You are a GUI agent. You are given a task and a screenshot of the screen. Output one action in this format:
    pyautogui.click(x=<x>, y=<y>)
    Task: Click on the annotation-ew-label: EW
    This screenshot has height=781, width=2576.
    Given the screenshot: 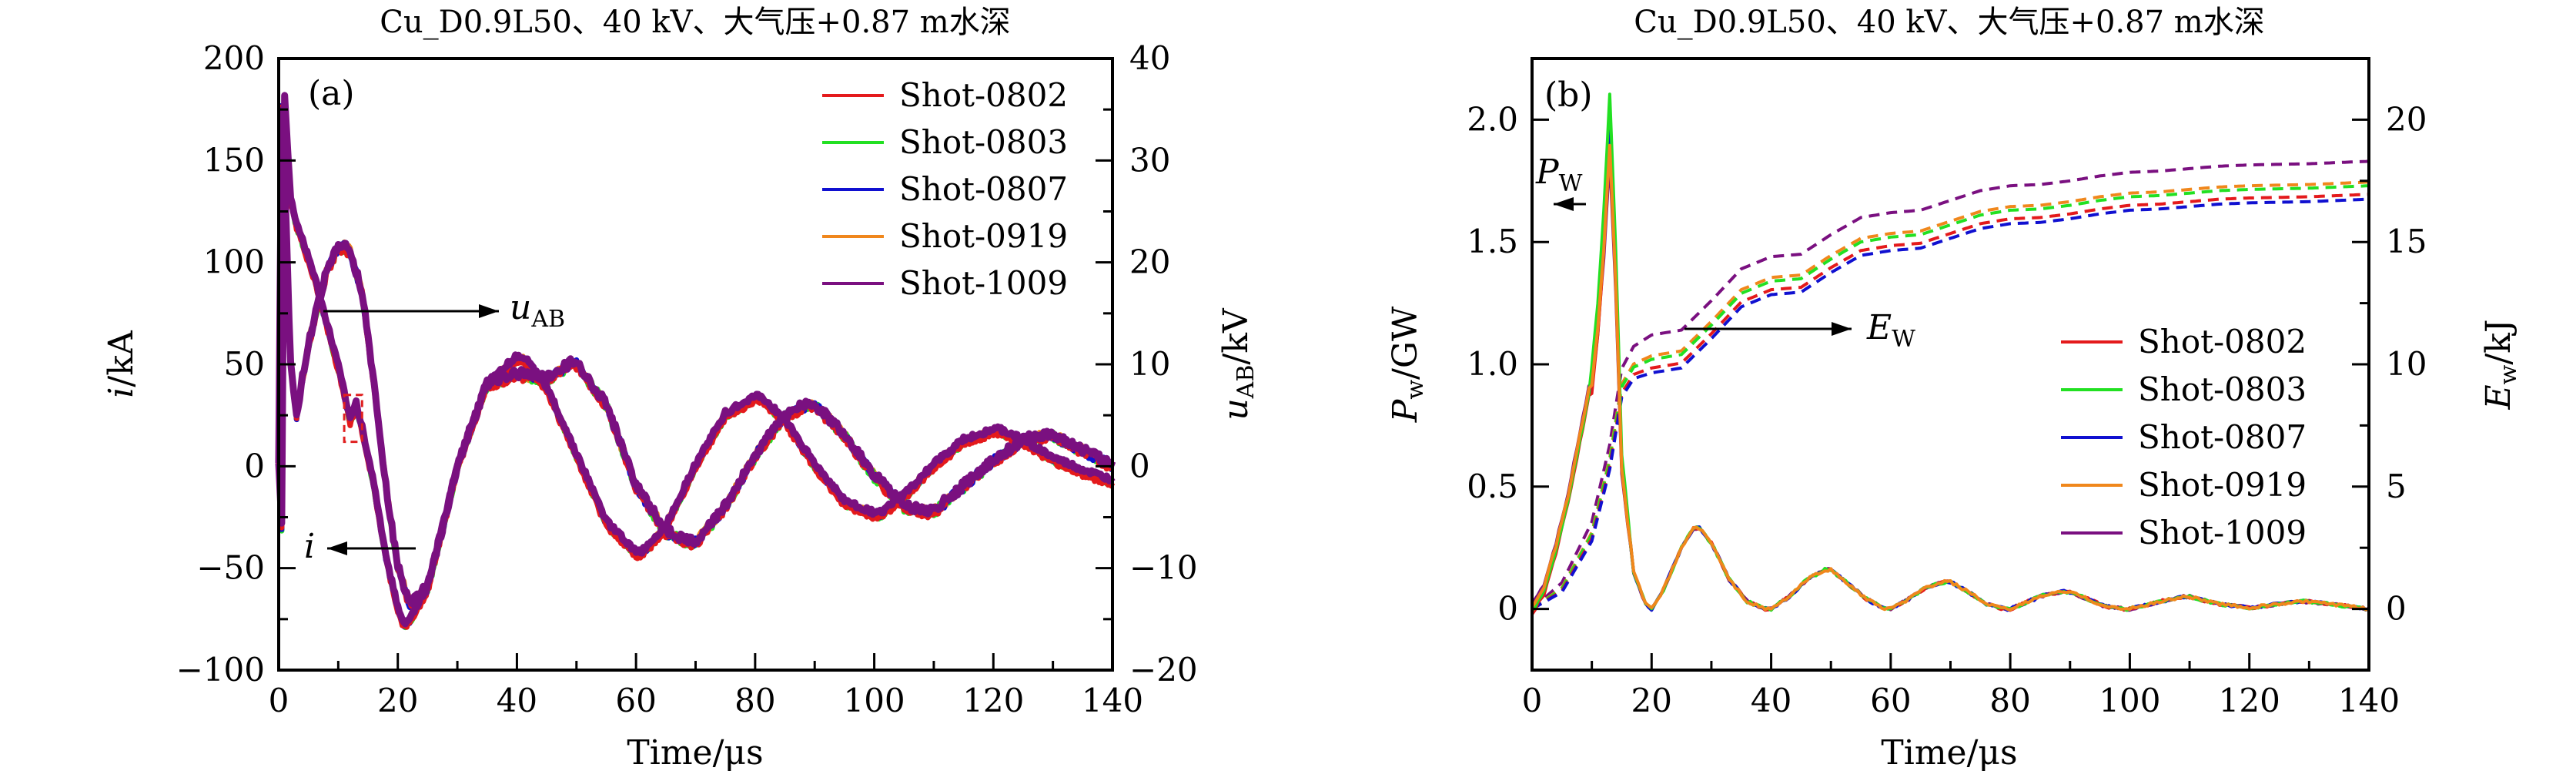 What is the action you would take?
    pyautogui.click(x=1891, y=331)
    